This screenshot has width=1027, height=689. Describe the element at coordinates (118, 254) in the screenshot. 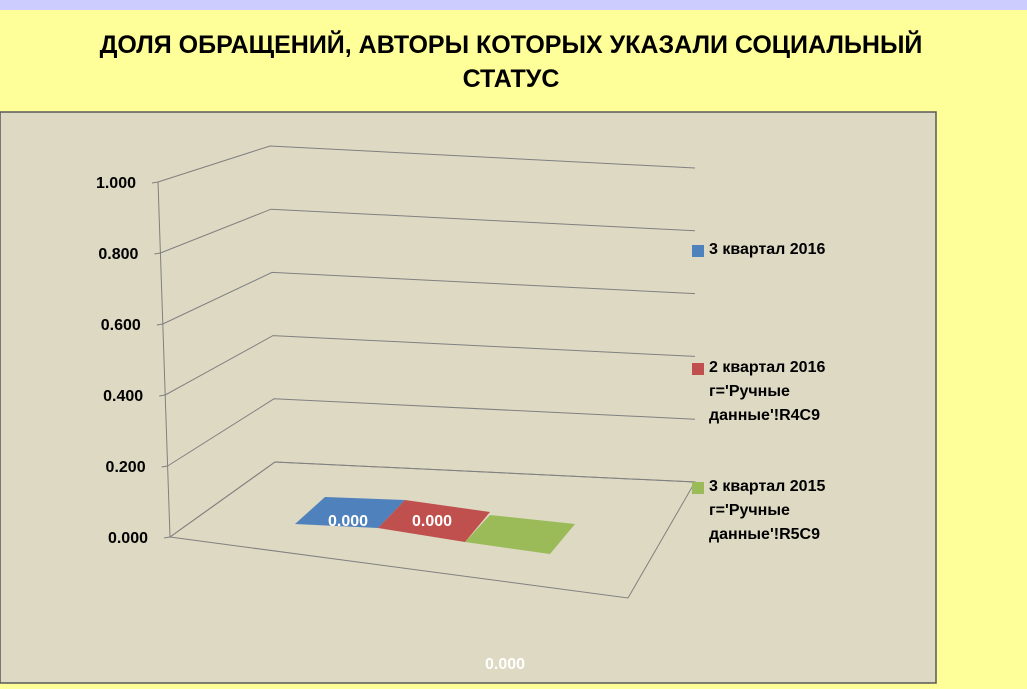

I see `y-tick-label: 0.800` at that location.